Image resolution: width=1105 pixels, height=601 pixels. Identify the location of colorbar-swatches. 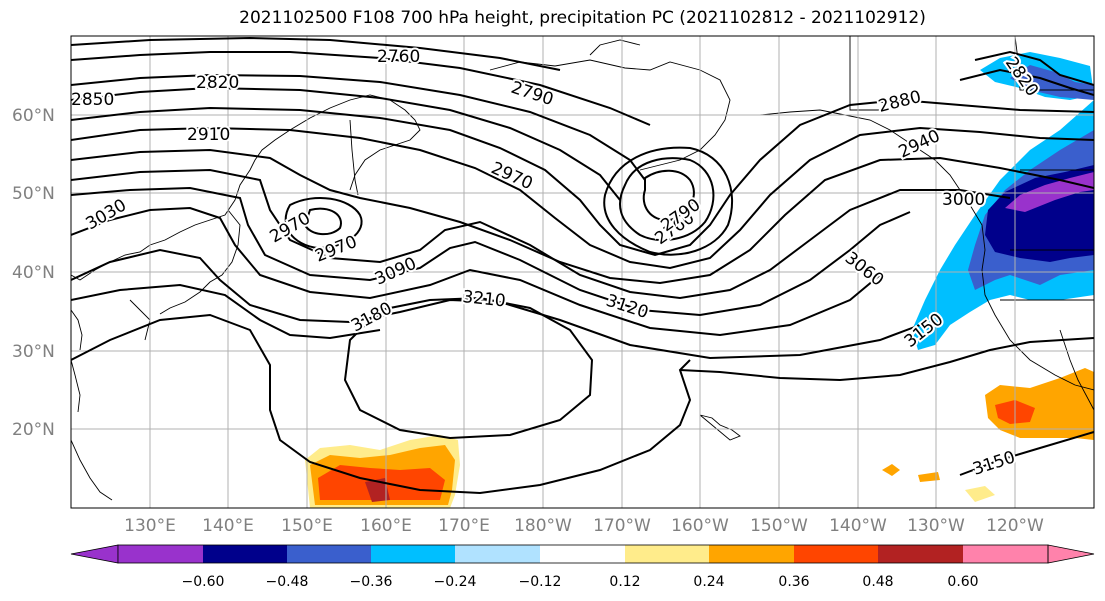
(582, 554).